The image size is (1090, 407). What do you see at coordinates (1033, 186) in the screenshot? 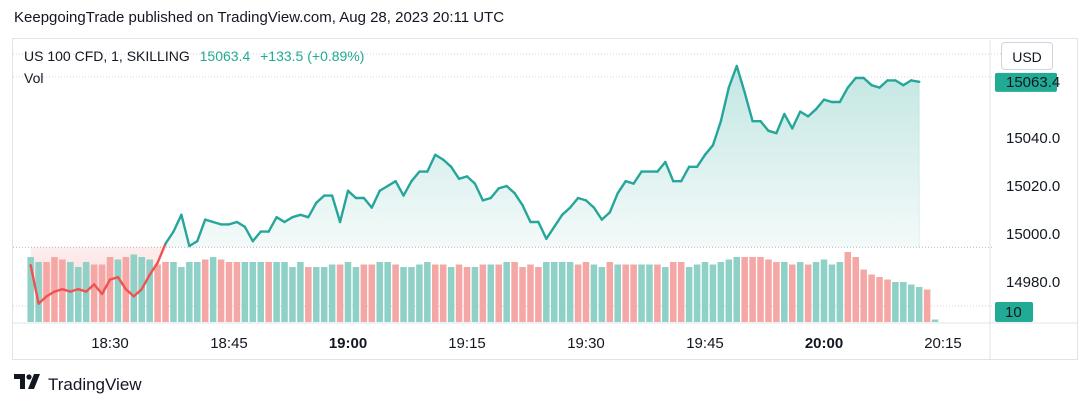
I see `y-tick-label: 15020.0` at bounding box center [1033, 186].